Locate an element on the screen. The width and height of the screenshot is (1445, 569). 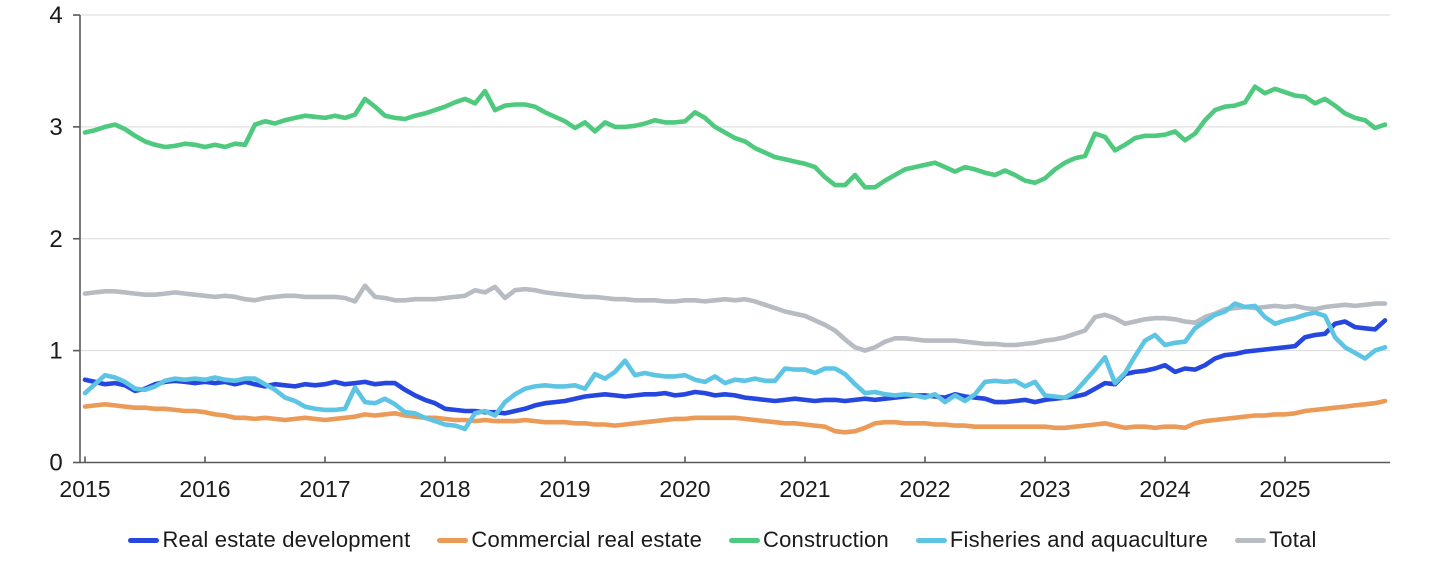
x-axis-label: 2016 is located at coordinates (204, 489).